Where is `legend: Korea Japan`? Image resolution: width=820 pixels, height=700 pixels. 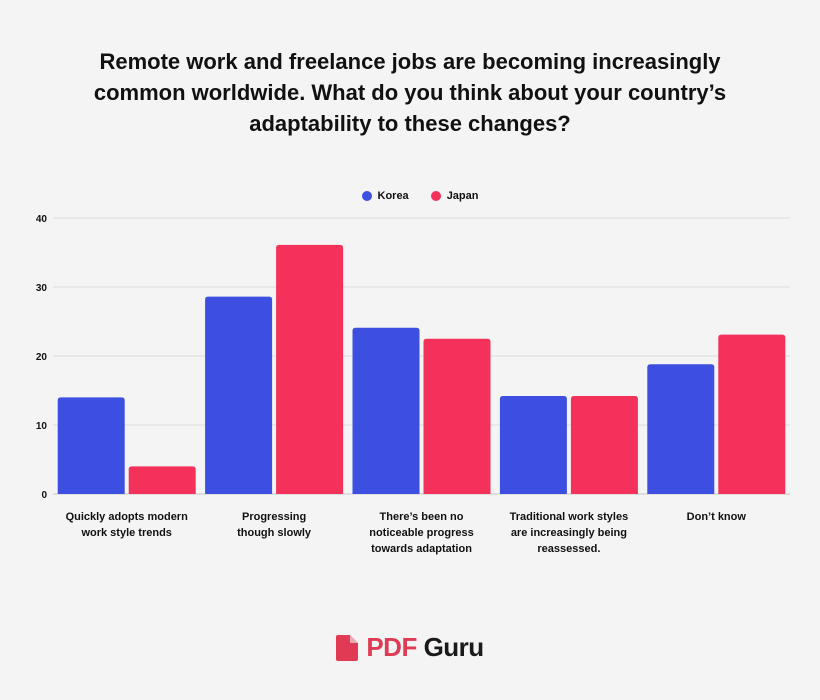
legend: Korea Japan is located at coordinates (410, 196).